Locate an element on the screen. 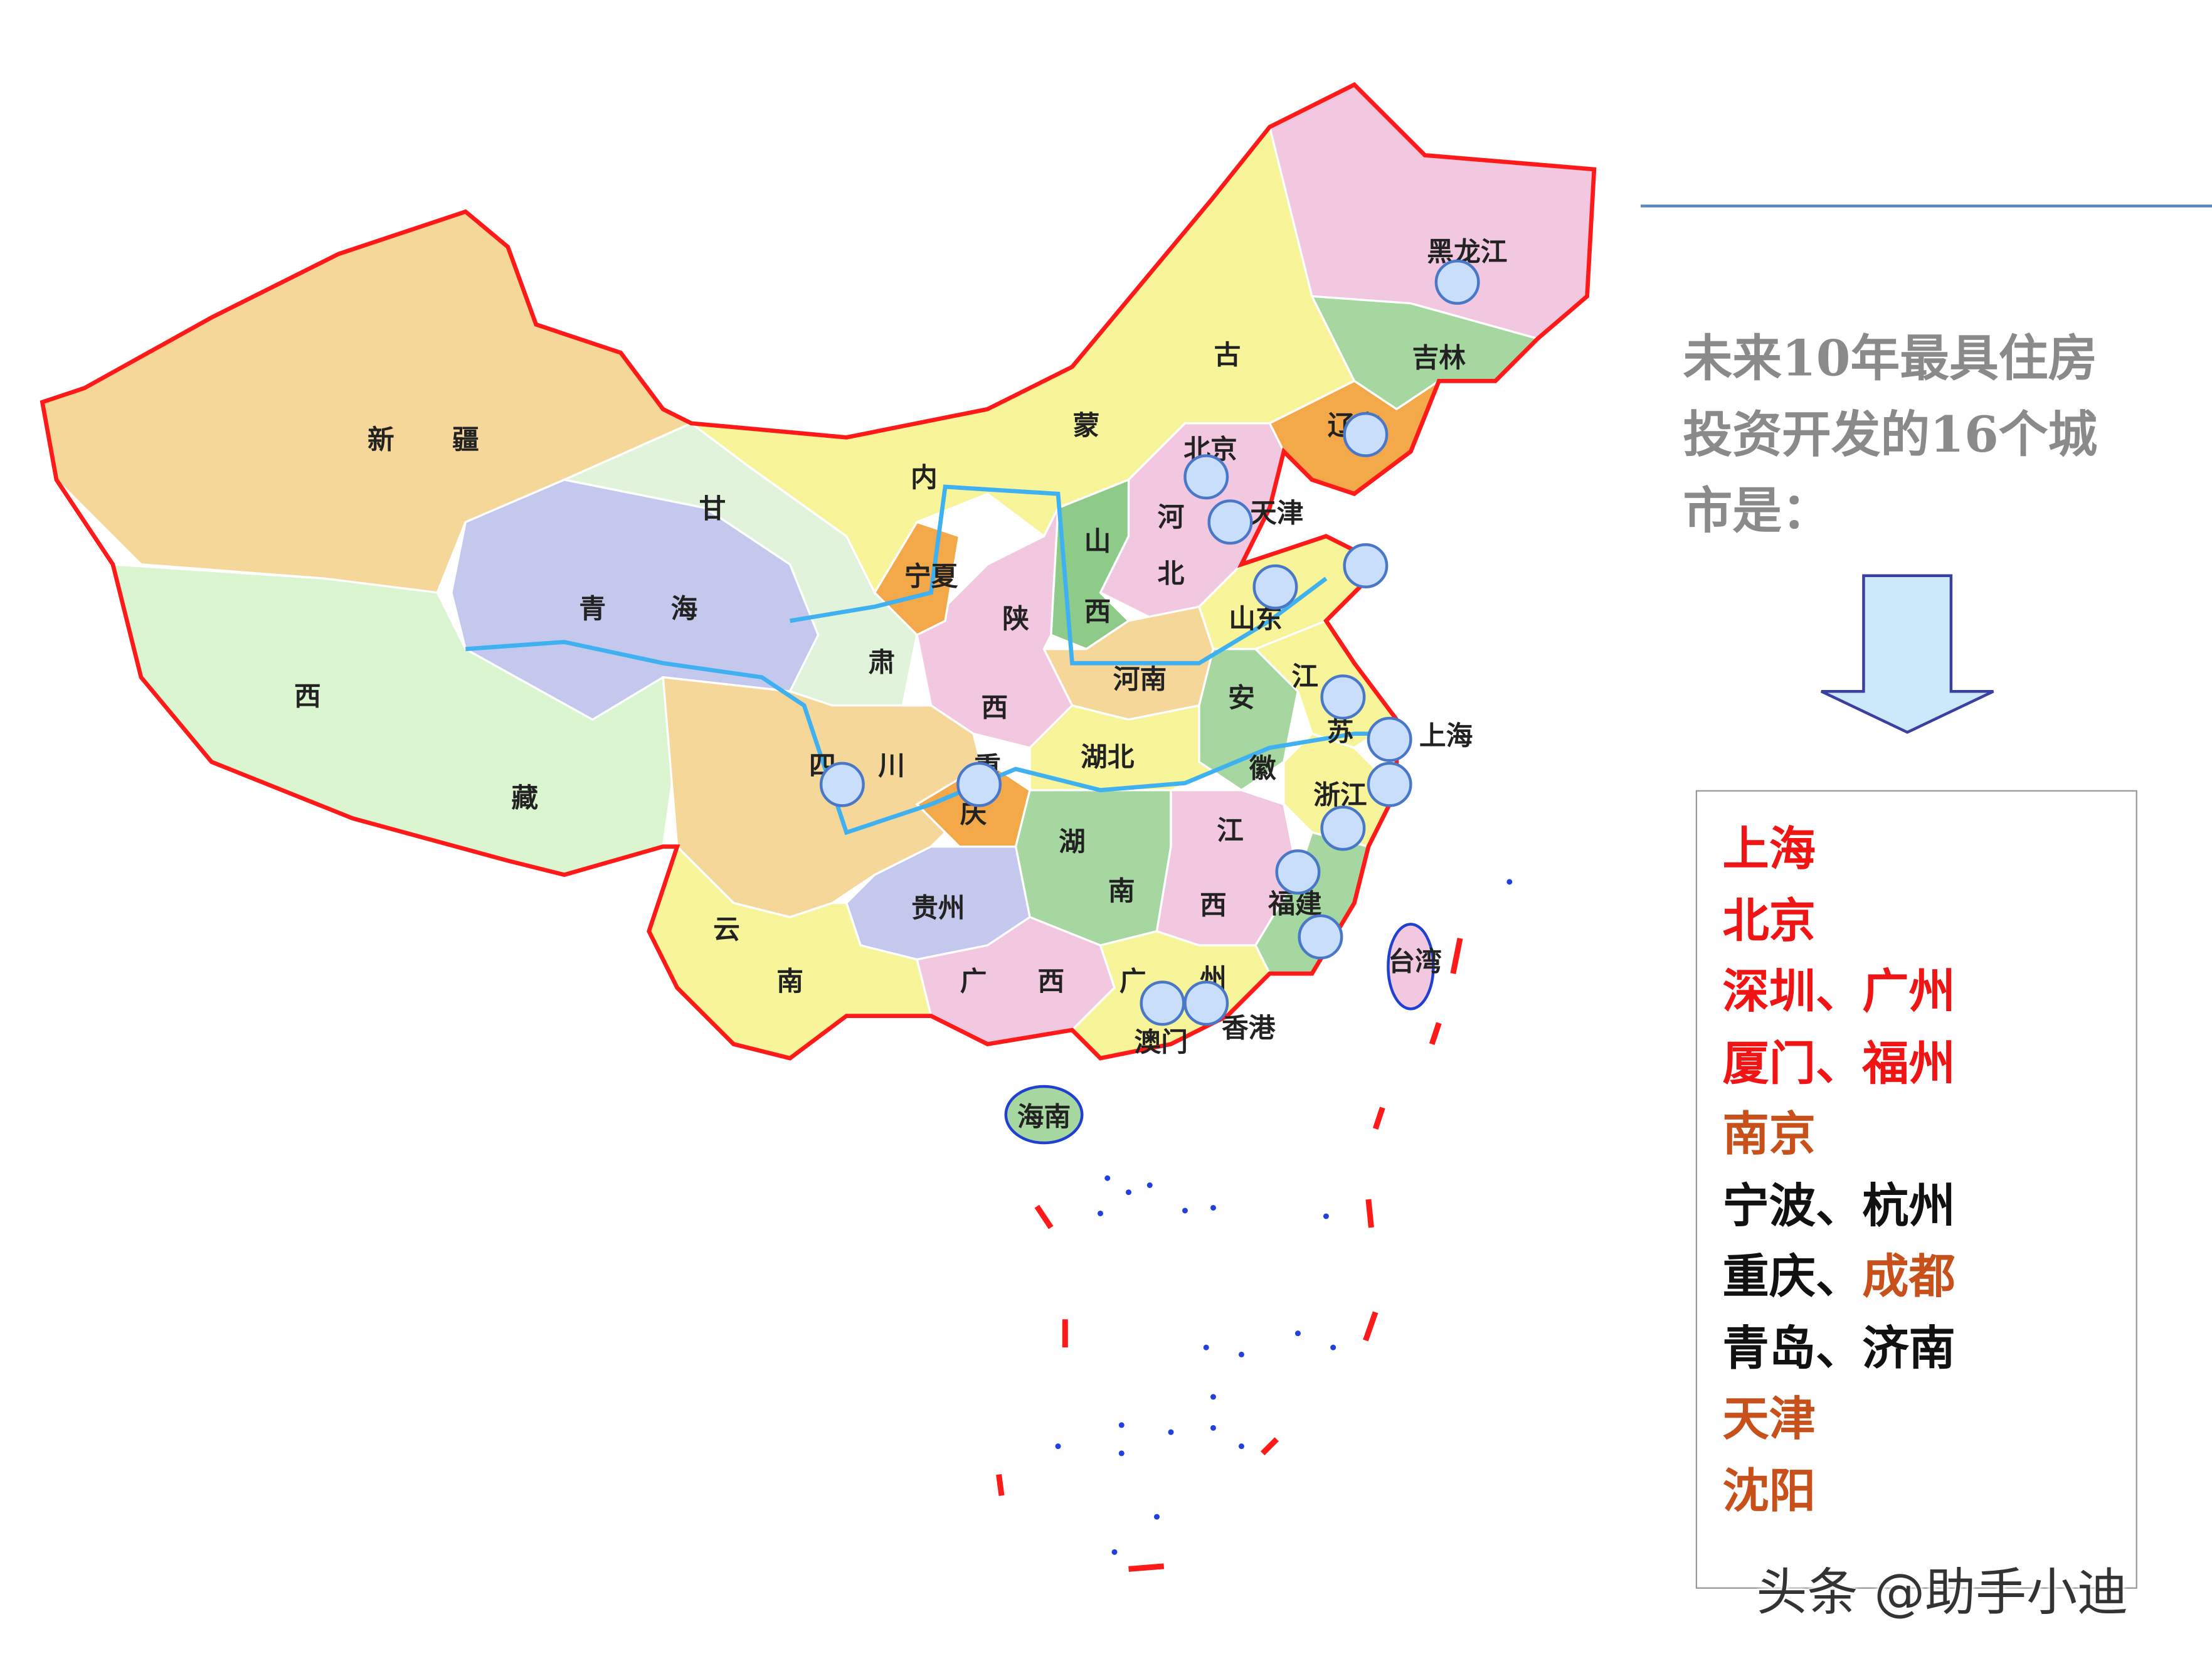 This screenshot has width=2212, height=1661. province-label: 肃 is located at coordinates (882, 663).